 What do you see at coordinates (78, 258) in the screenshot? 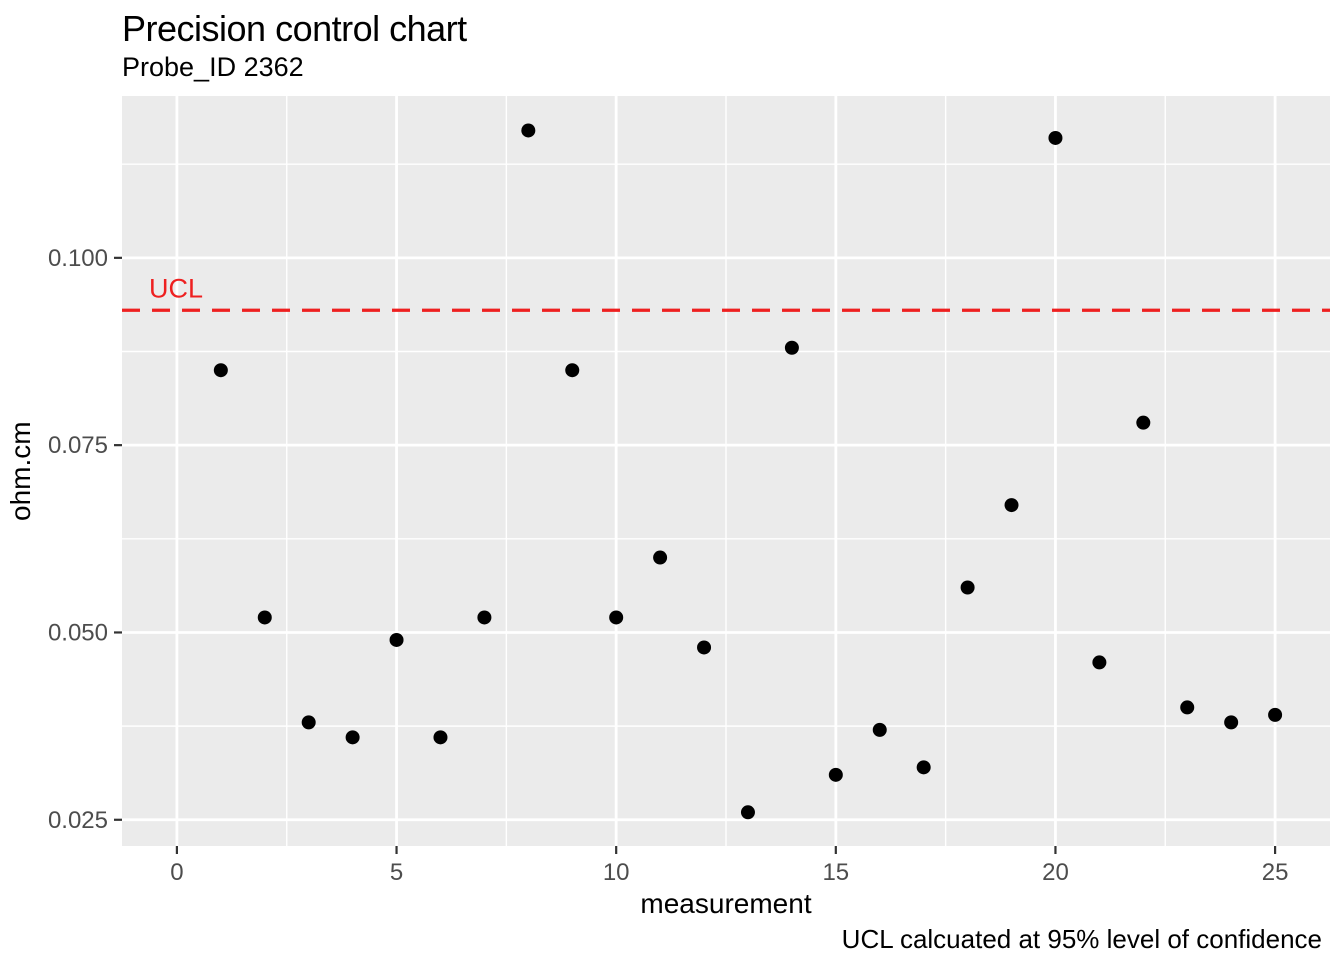
I see `y-tick-label: 0.100` at bounding box center [78, 258].